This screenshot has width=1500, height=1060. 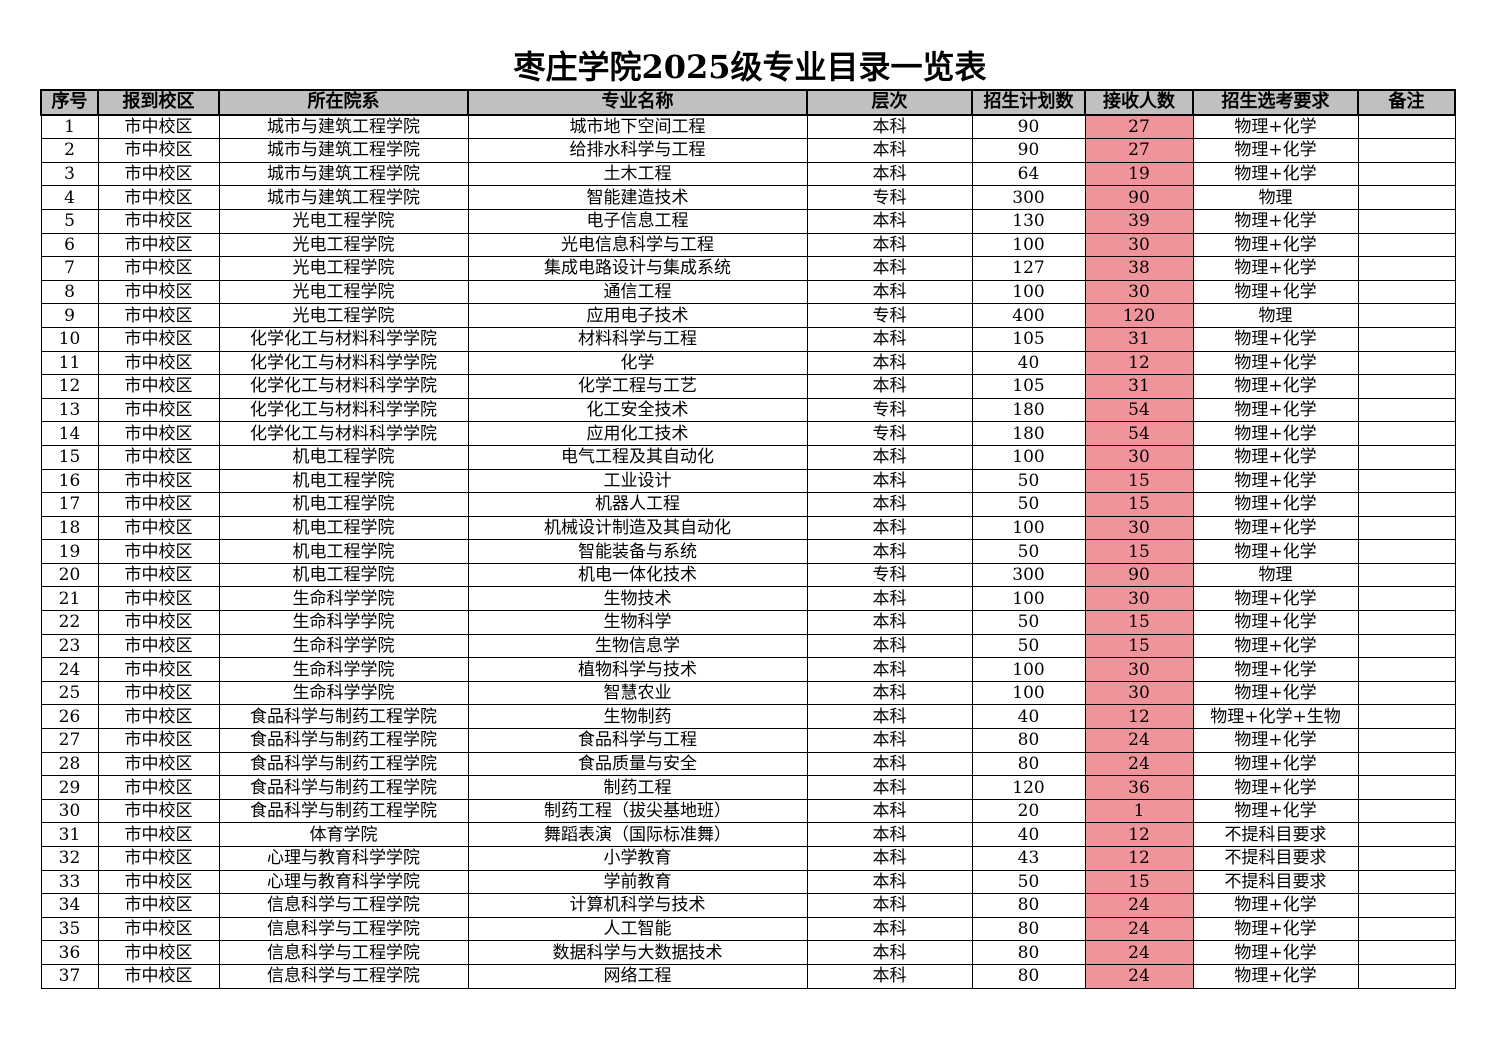 I want to click on cell-index: 33, so click(x=69, y=882).